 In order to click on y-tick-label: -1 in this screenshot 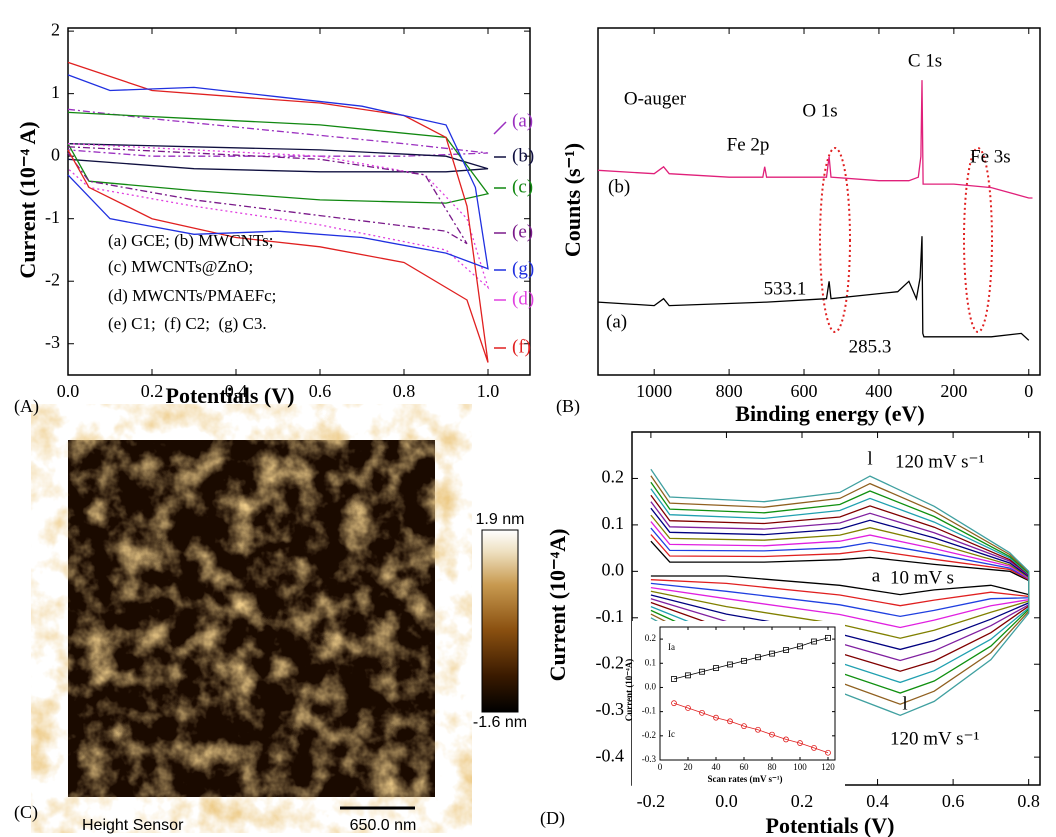, I will do `click(52, 217)`.